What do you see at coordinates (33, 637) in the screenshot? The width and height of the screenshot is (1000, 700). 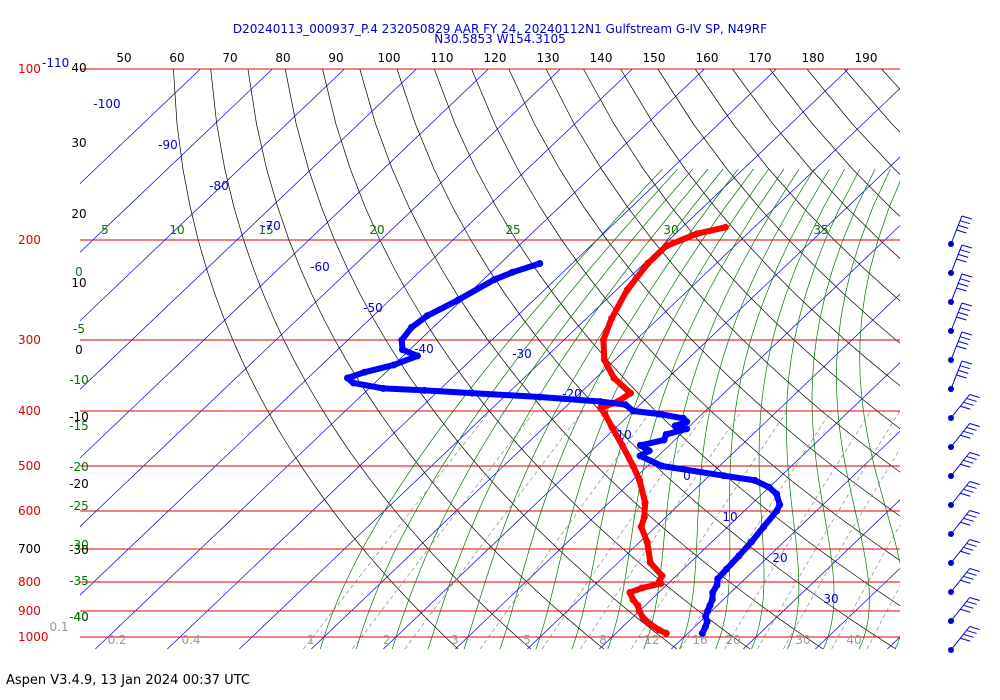 I see `pressure-label: 1000` at bounding box center [33, 637].